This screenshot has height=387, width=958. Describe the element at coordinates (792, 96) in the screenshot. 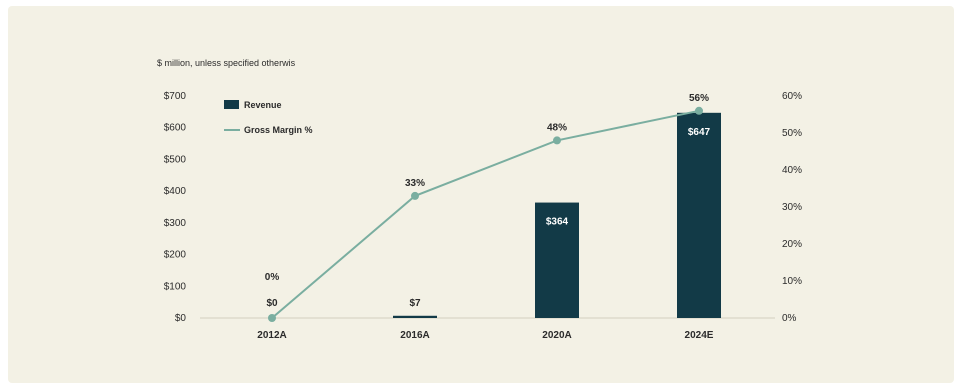

I see `right-tick-label: 60%` at that location.